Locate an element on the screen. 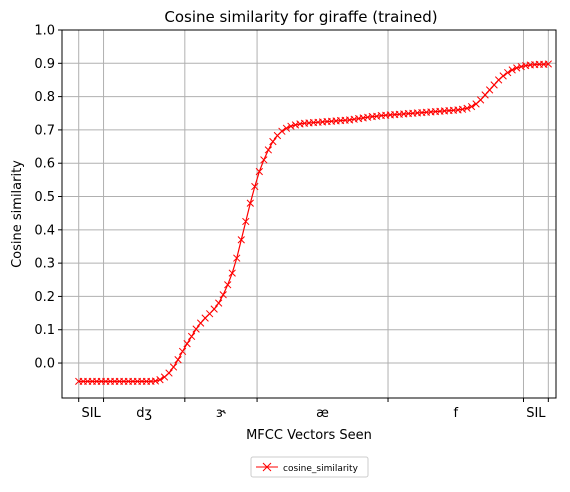  y-tick-label: 0.0 is located at coordinates (44, 364).